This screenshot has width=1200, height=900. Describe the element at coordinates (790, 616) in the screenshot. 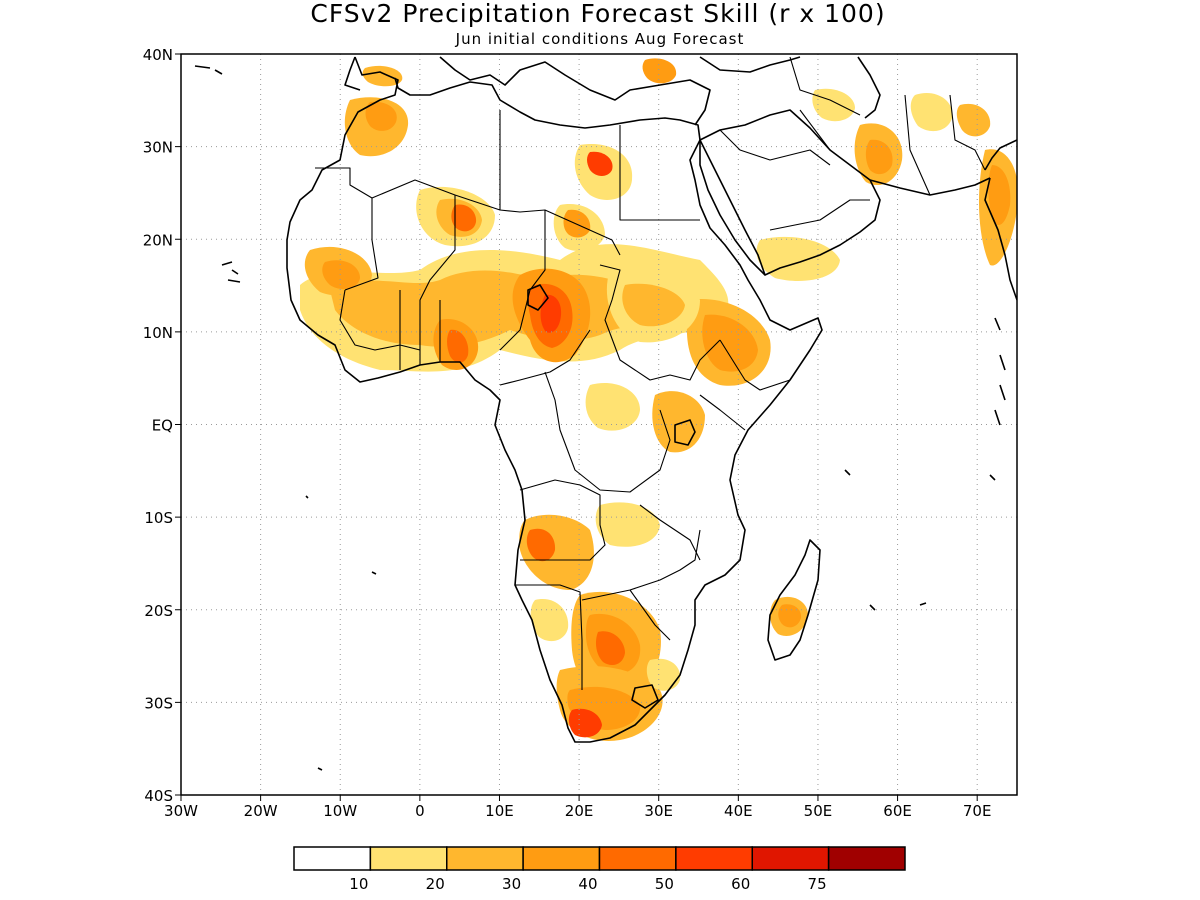

I see `skill-patch-madagascar-core` at that location.